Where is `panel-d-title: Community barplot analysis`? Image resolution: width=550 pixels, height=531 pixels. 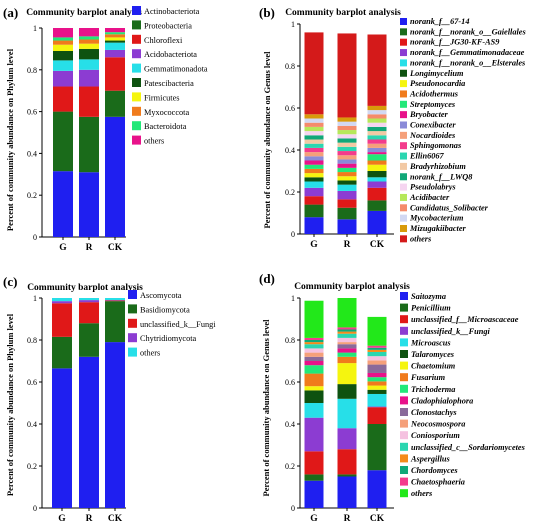
panel-d-title: Community barplot analysis is located at coordinates (352, 287).